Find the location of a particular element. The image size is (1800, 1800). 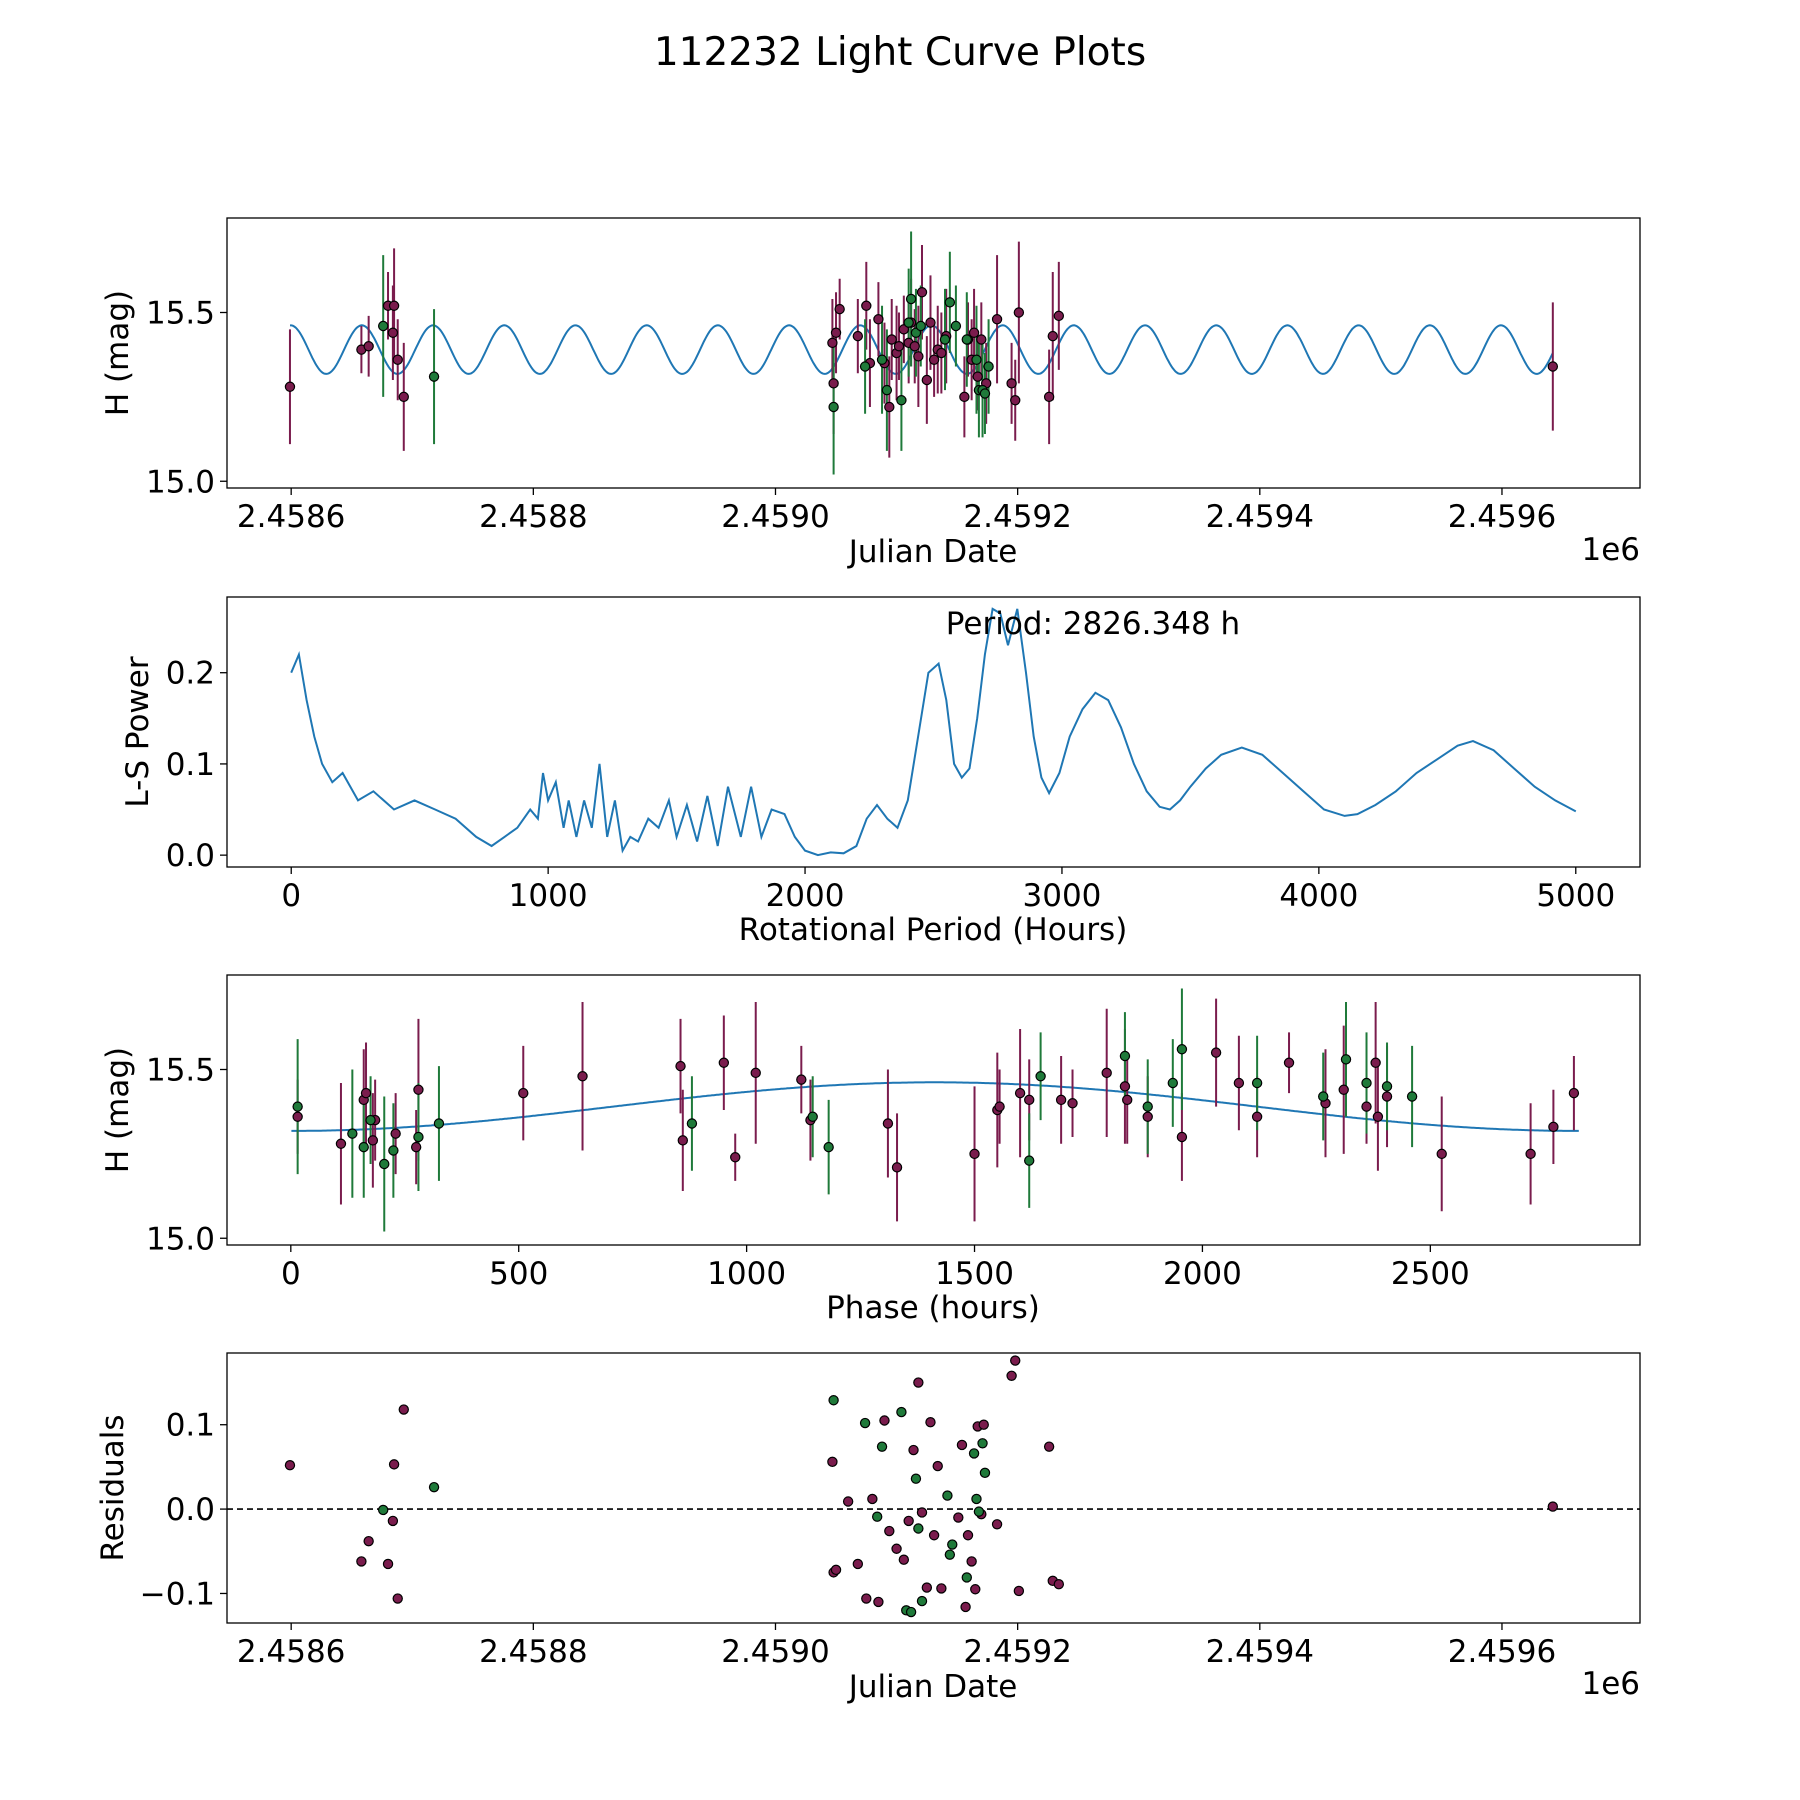

phased-axes-frame is located at coordinates (933, 1110).